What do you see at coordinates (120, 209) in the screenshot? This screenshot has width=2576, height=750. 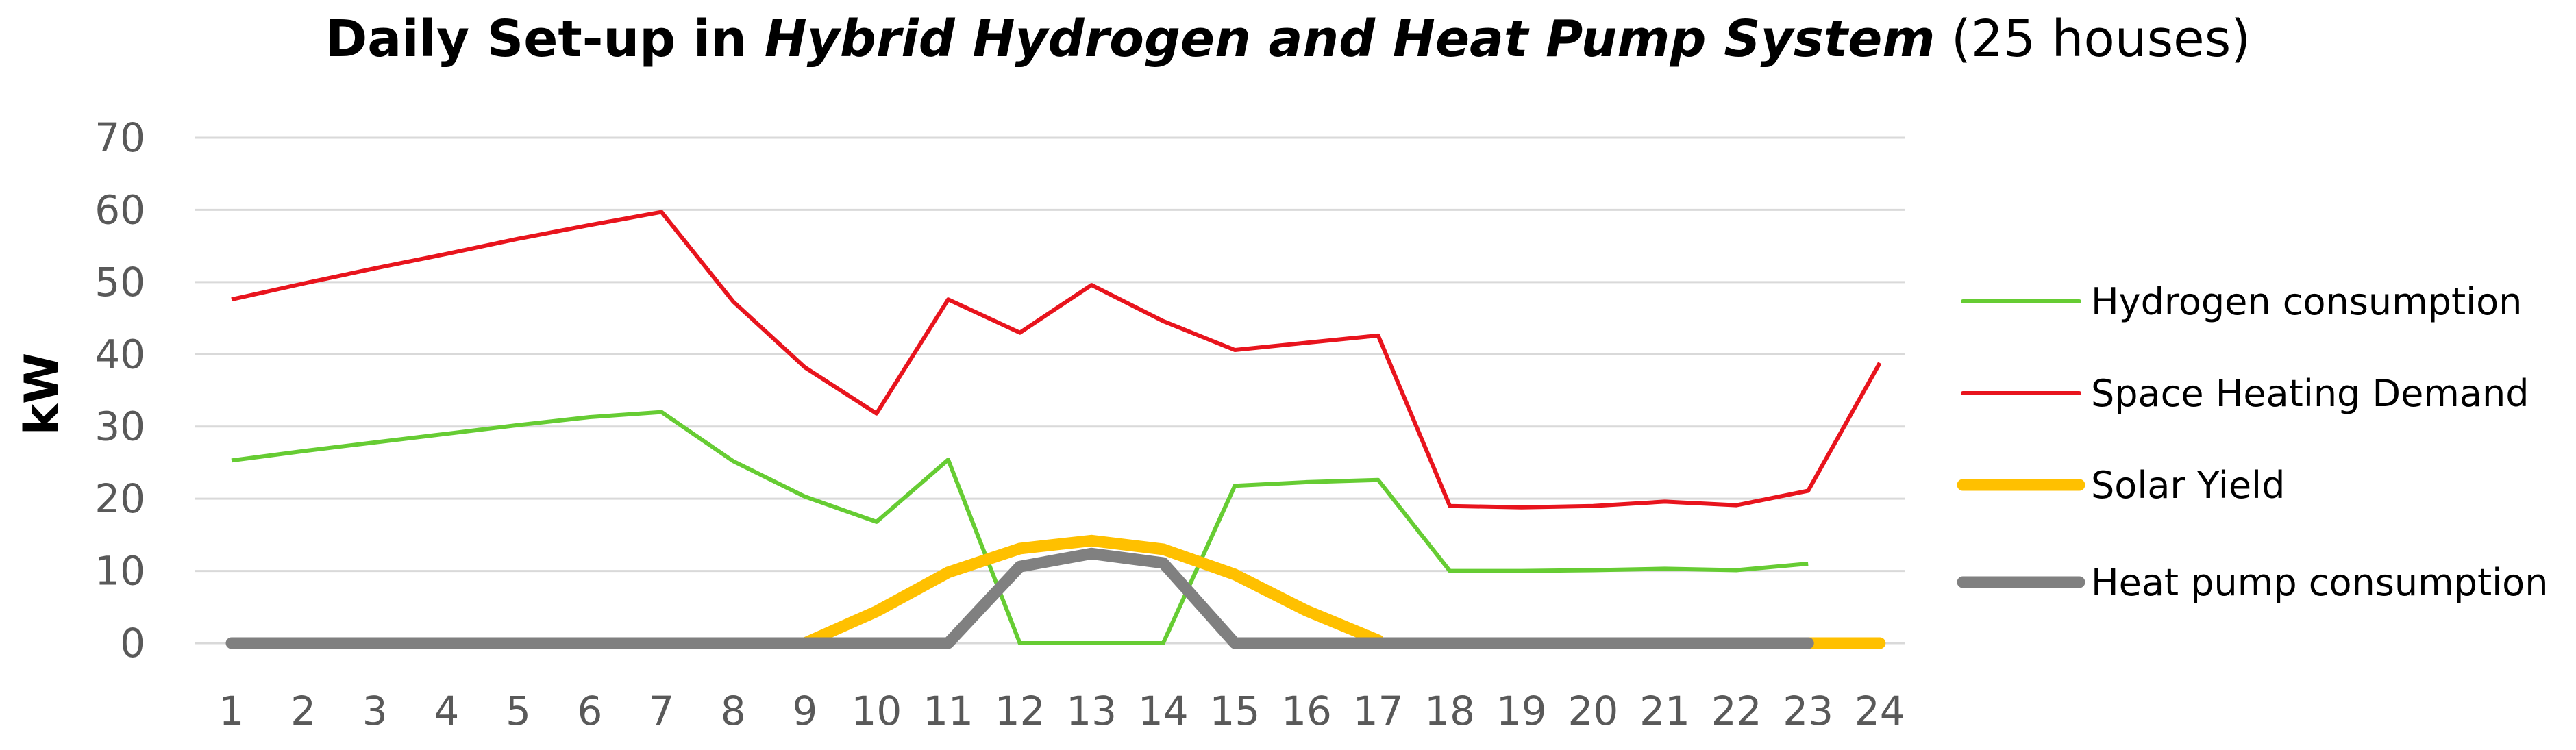 I see `y-tick-label: 60` at bounding box center [120, 209].